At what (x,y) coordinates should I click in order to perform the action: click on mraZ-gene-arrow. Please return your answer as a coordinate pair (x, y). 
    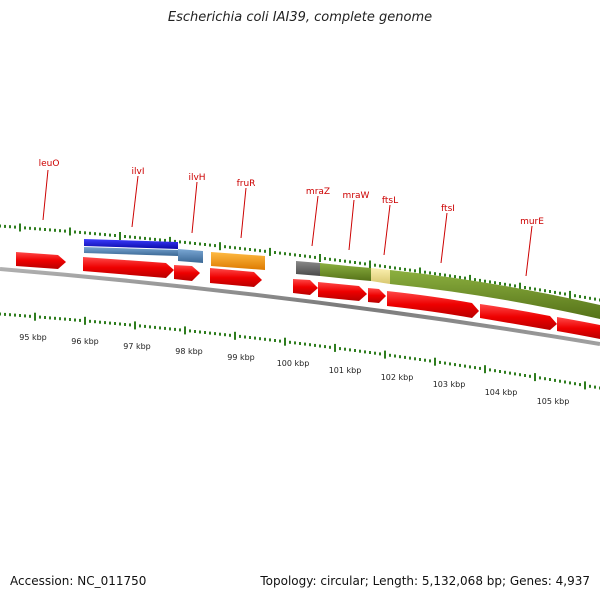
    Looking at the image, I should click on (305, 287).